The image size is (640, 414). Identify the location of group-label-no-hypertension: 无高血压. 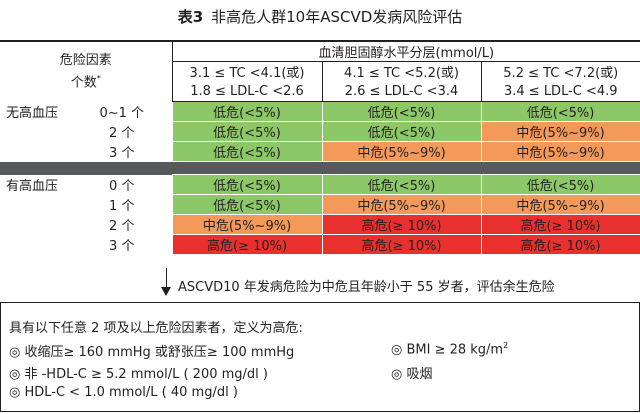
(32, 113).